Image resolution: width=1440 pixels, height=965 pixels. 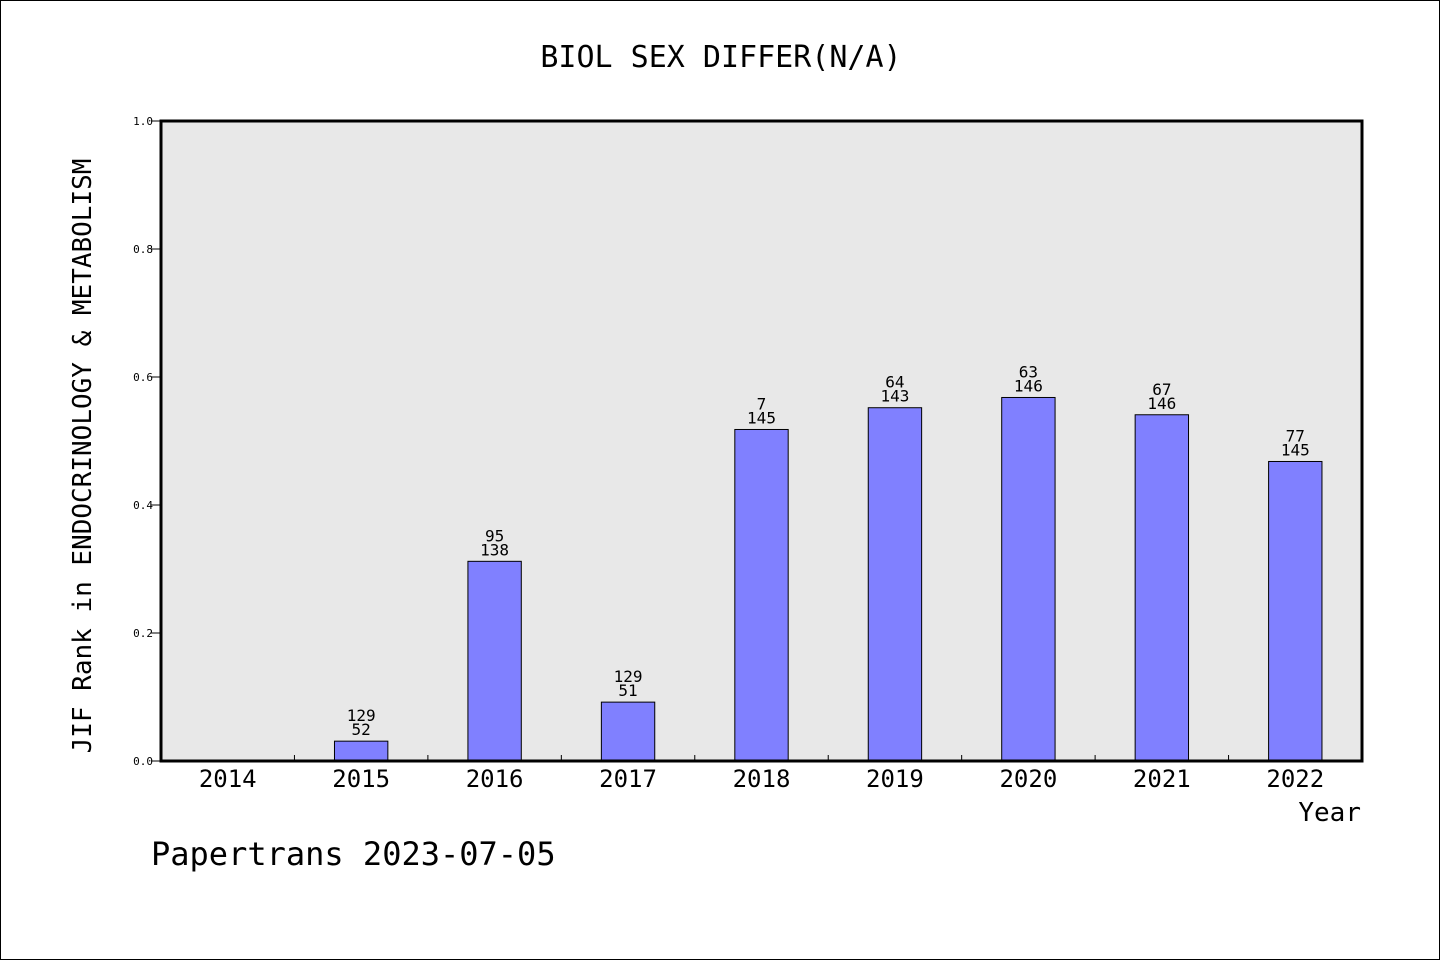 I want to click on bar-label-rank: 64, so click(x=894, y=382).